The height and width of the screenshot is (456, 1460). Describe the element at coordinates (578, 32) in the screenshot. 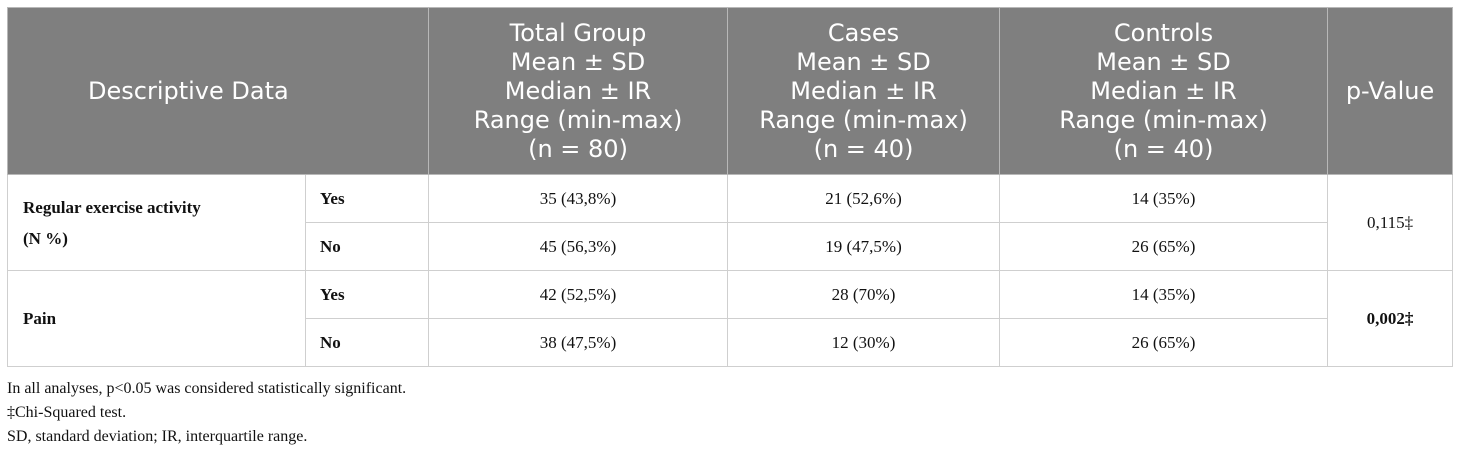

I see `header-group-name: Total Group` at that location.